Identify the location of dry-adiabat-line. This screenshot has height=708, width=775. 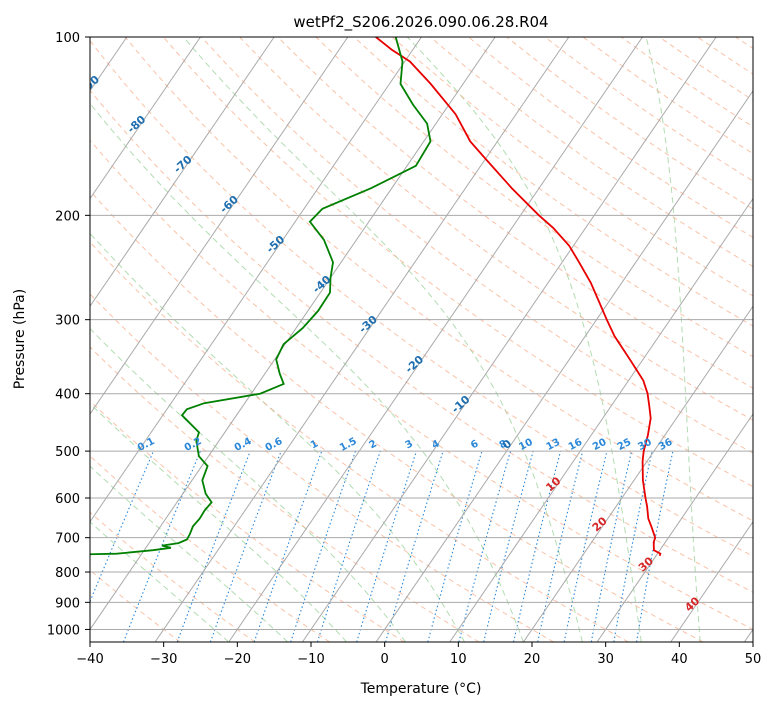
(247, 521).